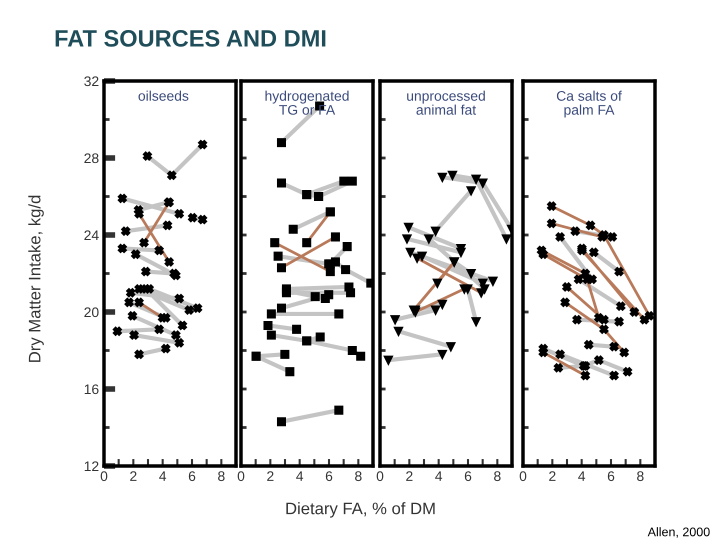 This screenshot has height=547, width=721. What do you see at coordinates (589, 104) in the screenshot?
I see `annotation: Ca salts of palm FA` at bounding box center [589, 104].